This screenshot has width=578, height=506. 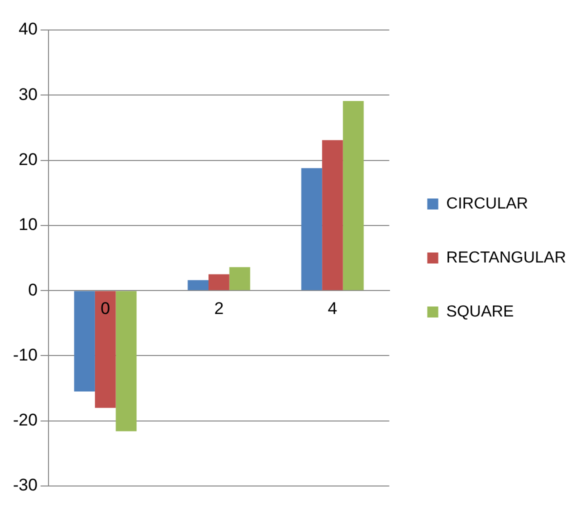 I want to click on legend-label: SQUARE, so click(x=480, y=311).